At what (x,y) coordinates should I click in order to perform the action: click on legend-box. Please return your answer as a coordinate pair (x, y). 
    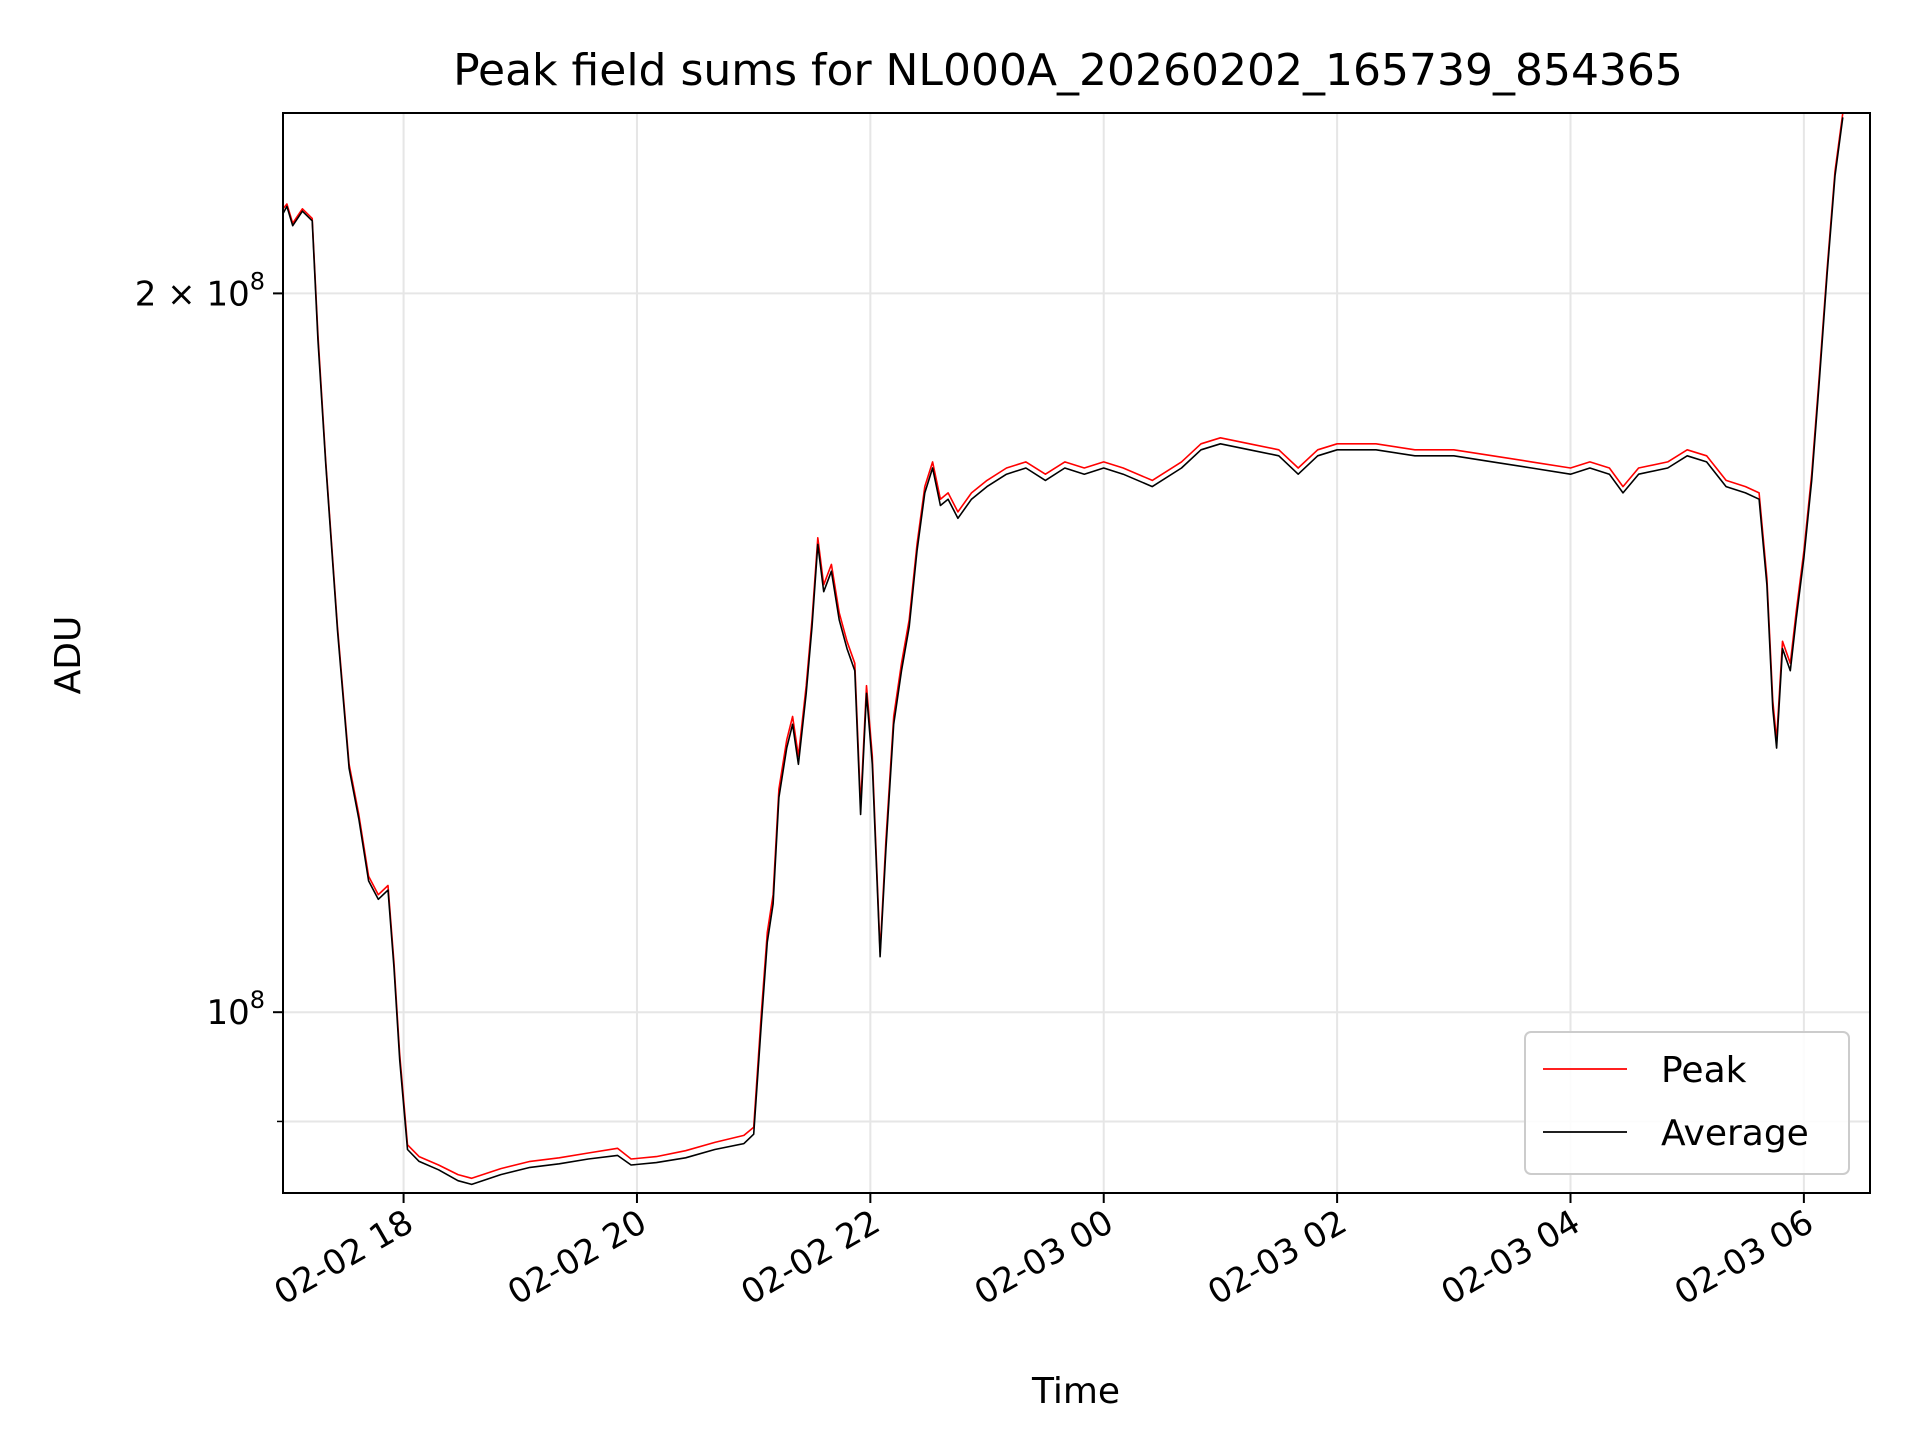
    Looking at the image, I should click on (1687, 1103).